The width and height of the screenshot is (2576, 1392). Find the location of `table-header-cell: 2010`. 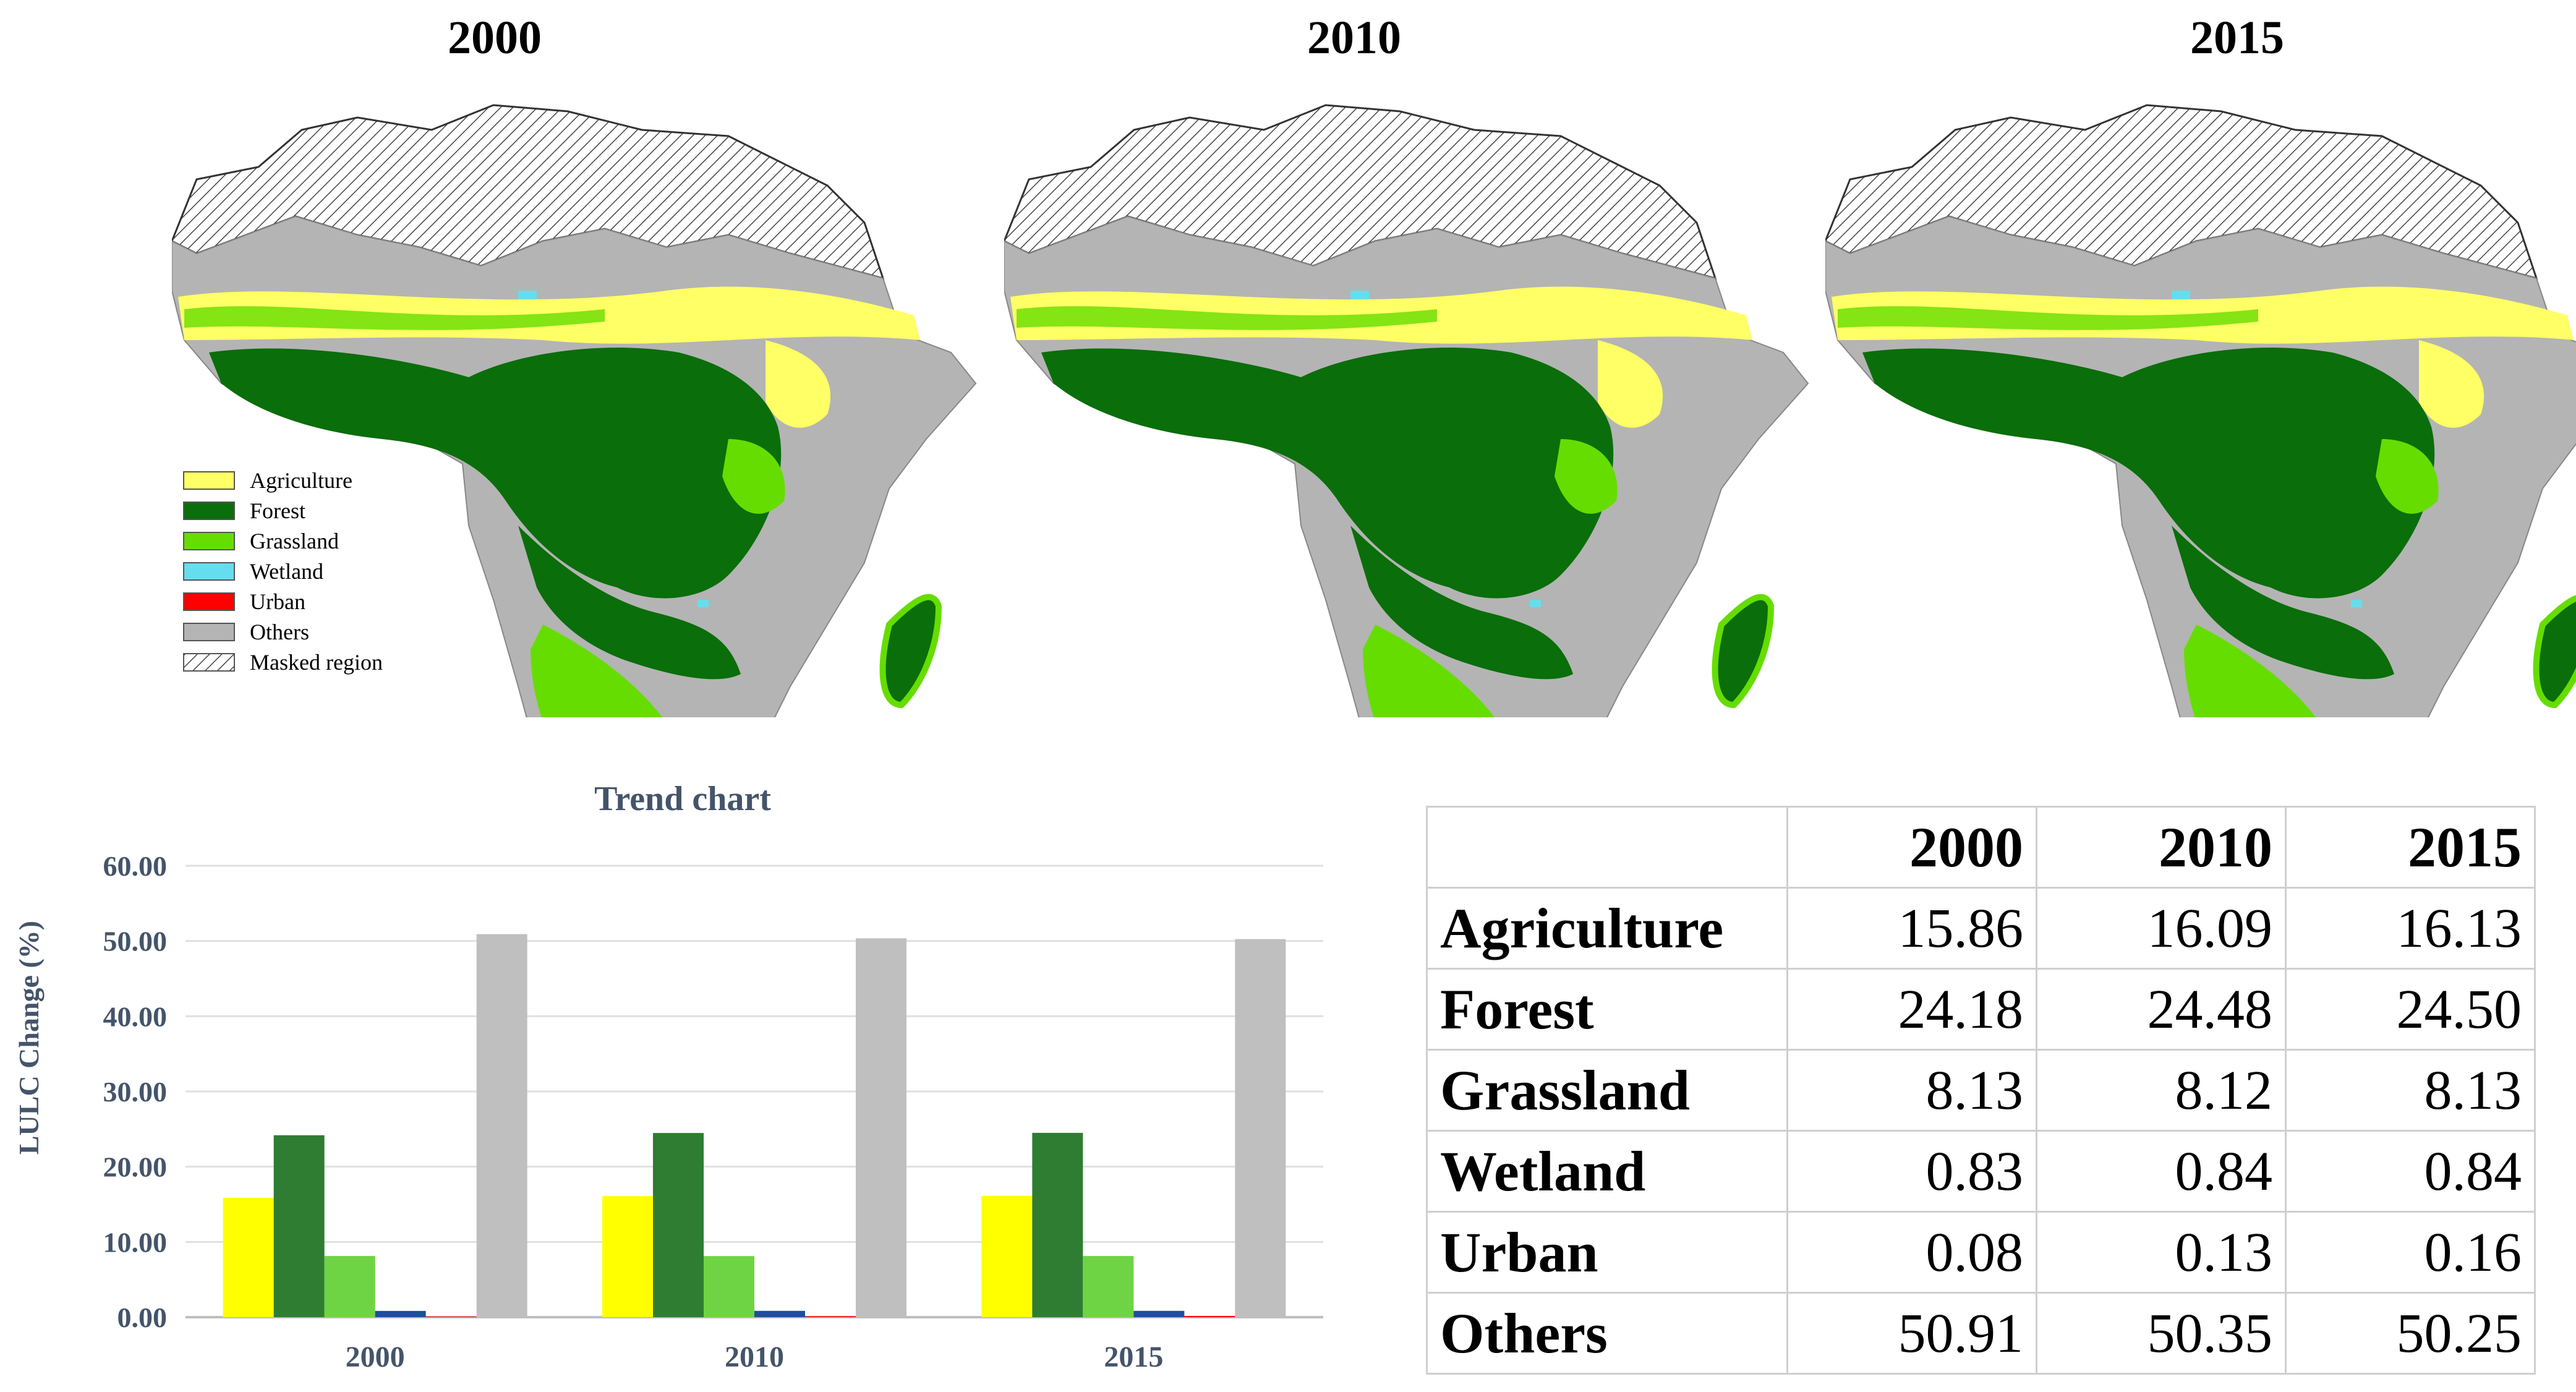

table-header-cell: 2010 is located at coordinates (2161, 847).